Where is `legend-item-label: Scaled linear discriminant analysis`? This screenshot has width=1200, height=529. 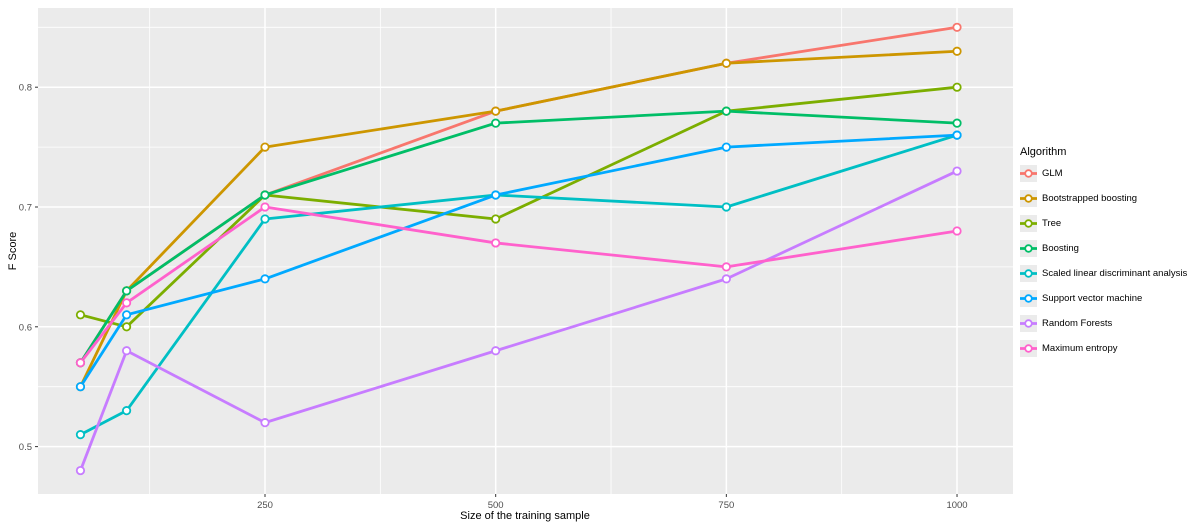 legend-item-label: Scaled linear discriminant analysis is located at coordinates (1115, 273).